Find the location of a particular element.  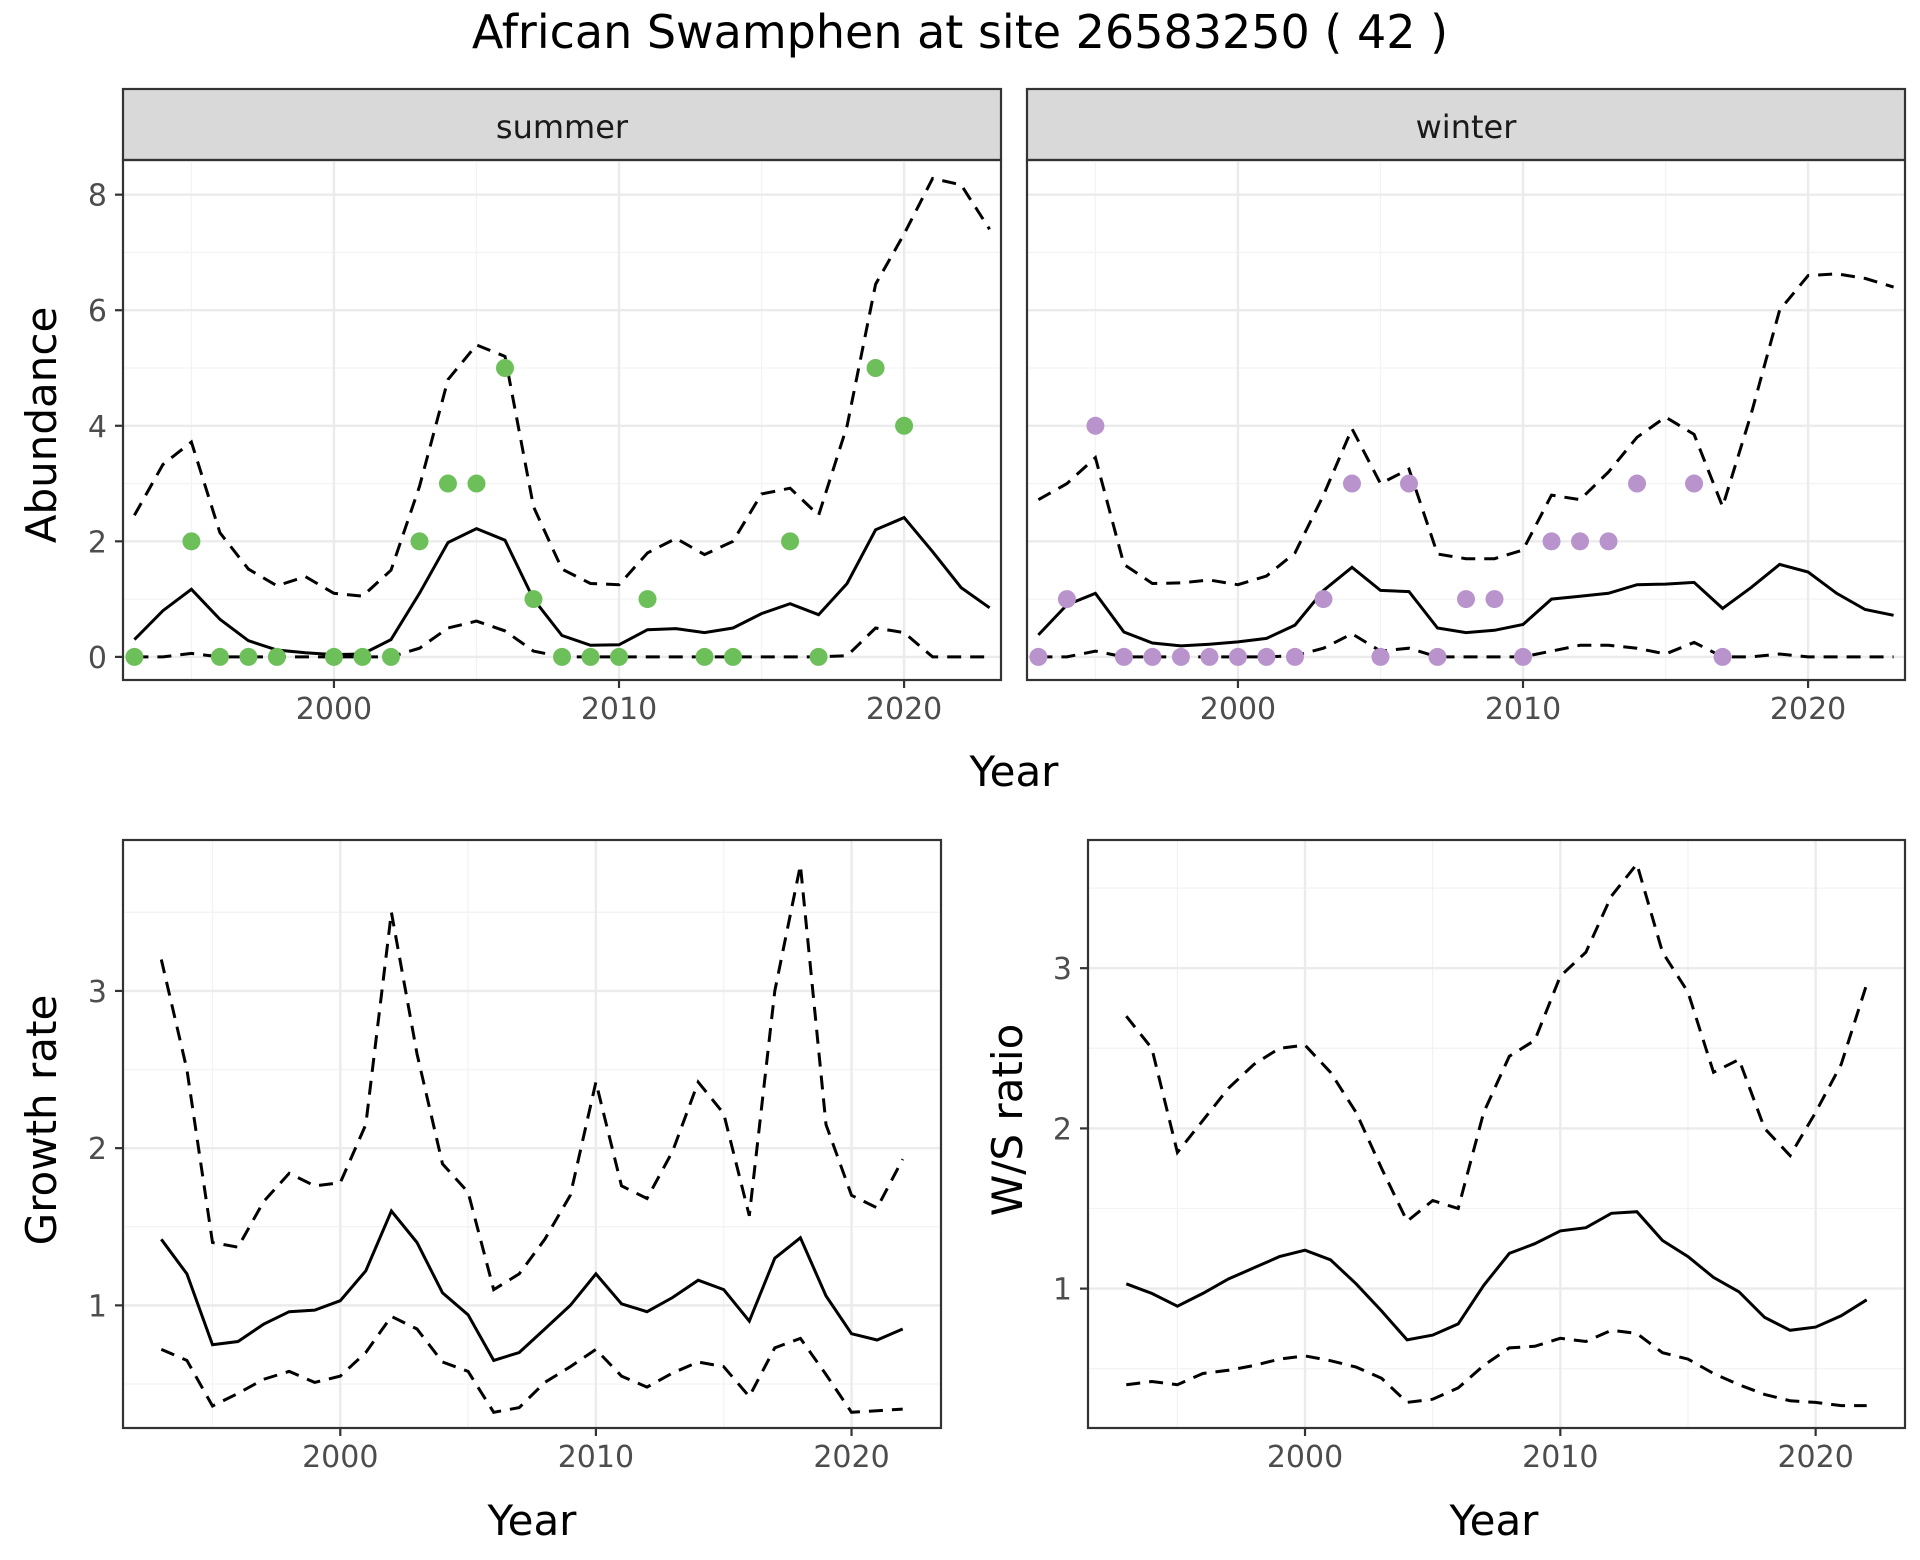

y-tick-label: 4 is located at coordinates (97, 427).